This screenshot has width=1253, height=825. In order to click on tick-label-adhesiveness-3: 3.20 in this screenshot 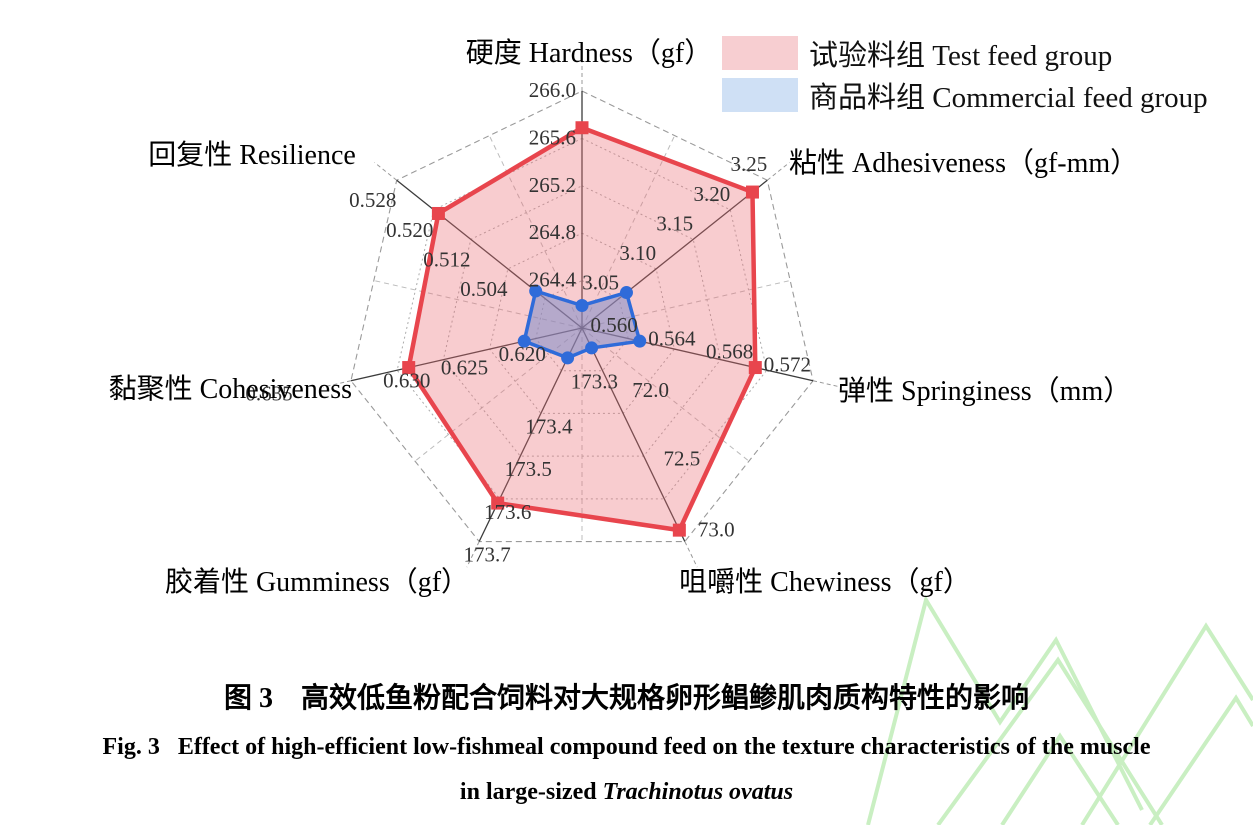, I will do `click(711, 194)`.